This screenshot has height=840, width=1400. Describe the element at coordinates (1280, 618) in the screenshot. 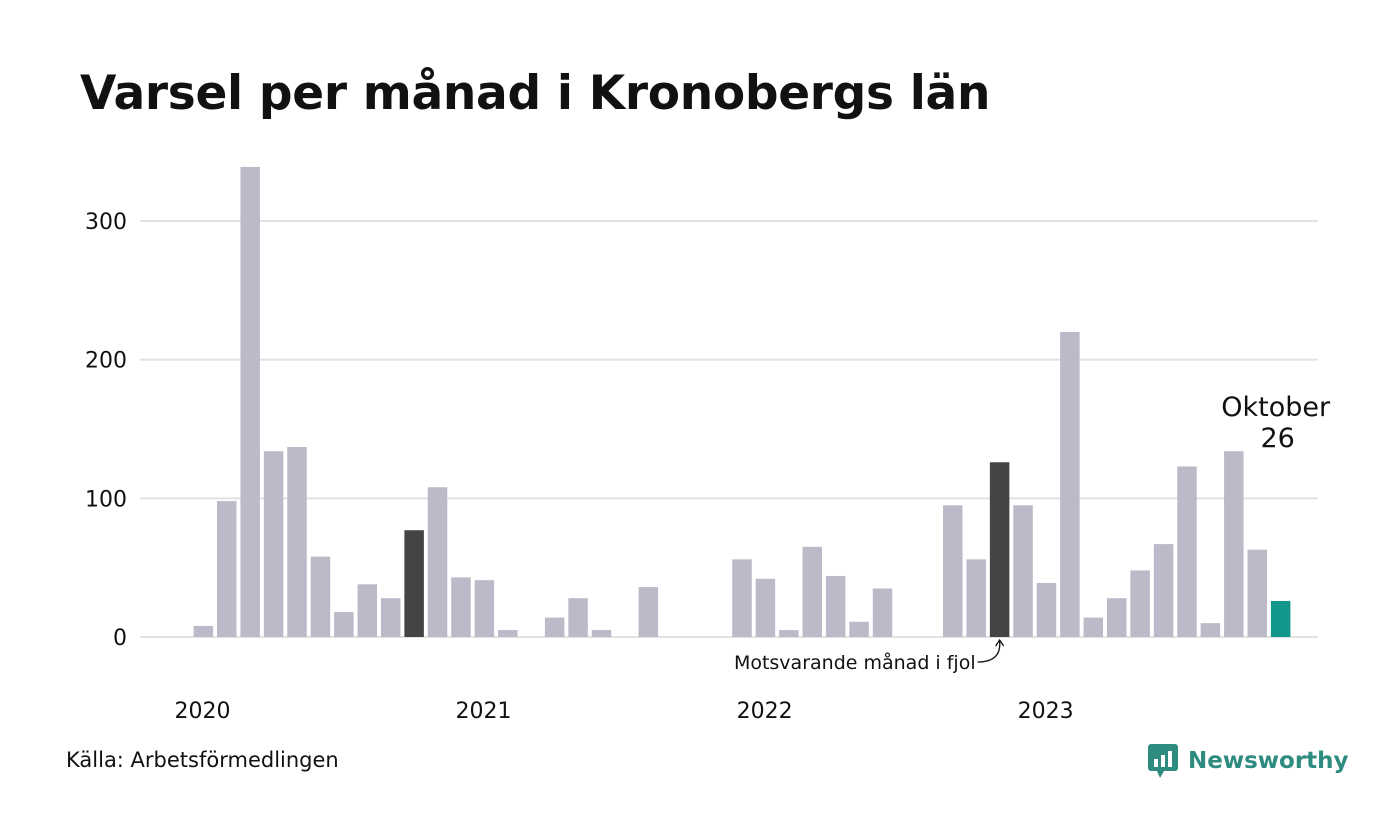

I see `bar-current-month` at that location.